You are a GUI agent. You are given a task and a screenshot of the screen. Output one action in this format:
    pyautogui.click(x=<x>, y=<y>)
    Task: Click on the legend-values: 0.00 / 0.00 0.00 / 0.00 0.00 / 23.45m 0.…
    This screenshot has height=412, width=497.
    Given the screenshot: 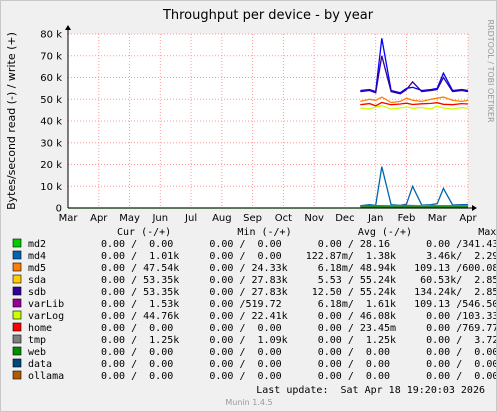 What is the action you would take?
    pyautogui.click(x=298, y=328)
    